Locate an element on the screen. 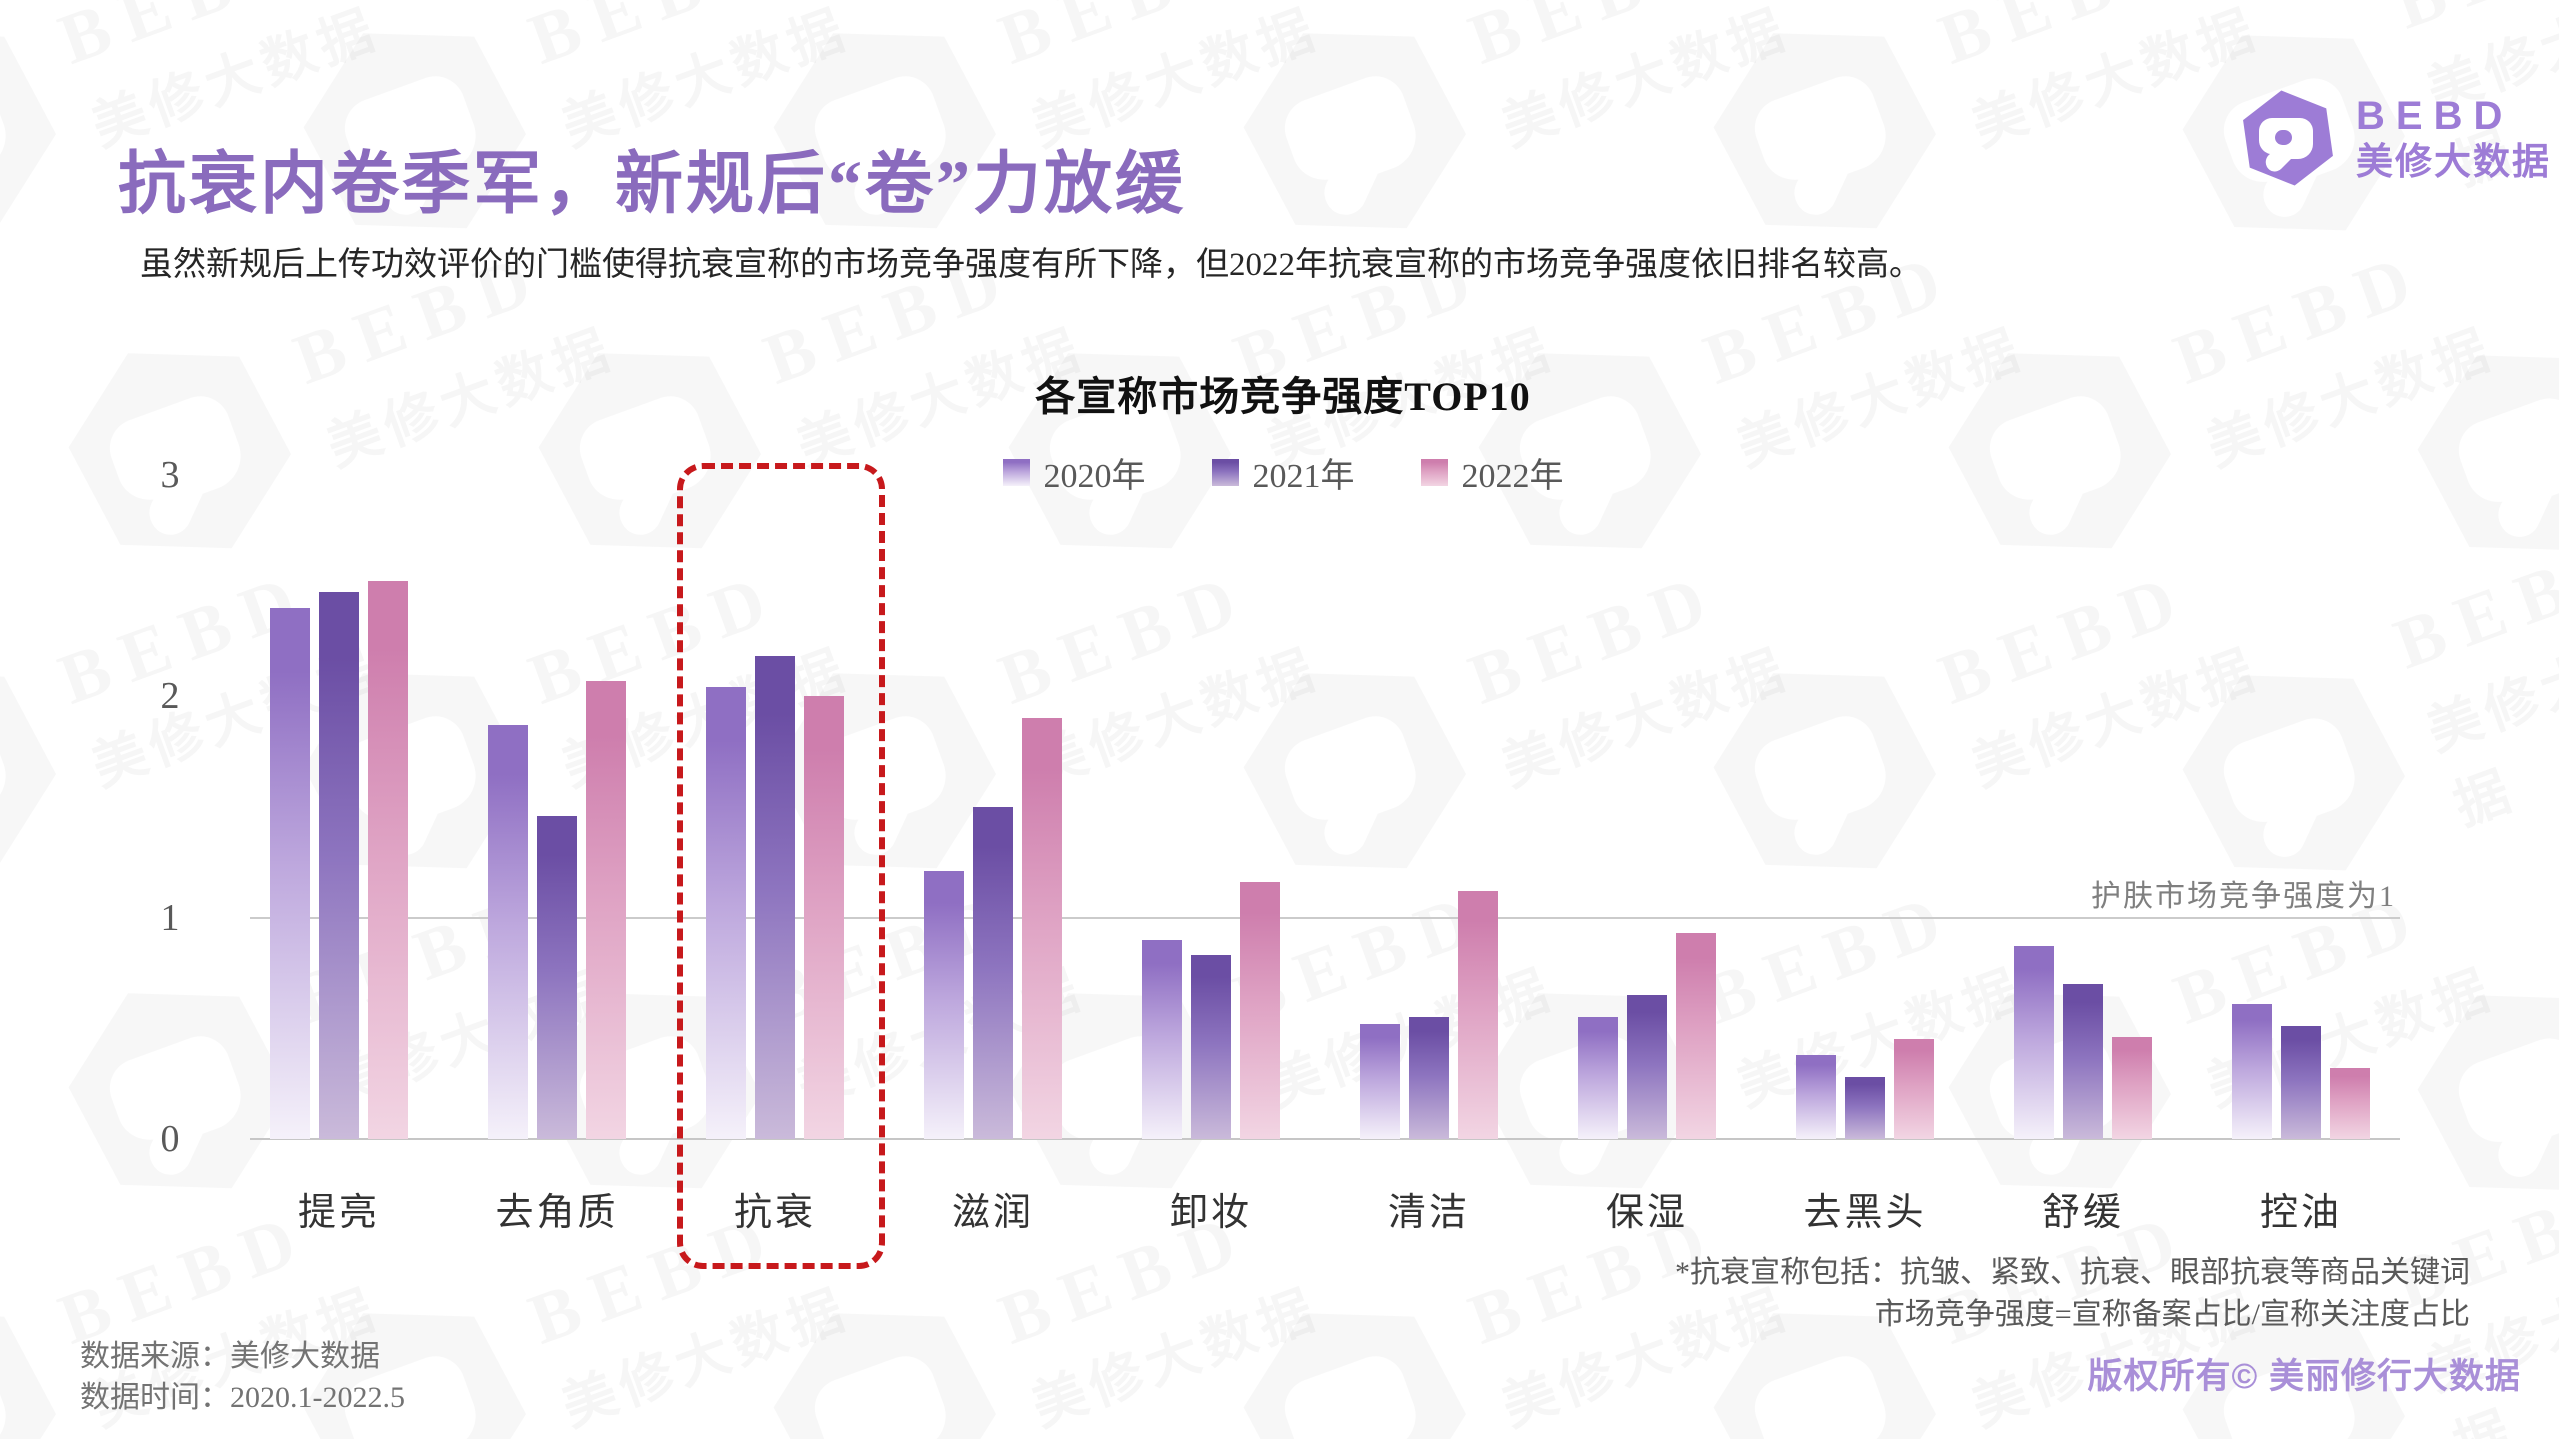 The image size is (2559, 1439). bar-group-控油 is located at coordinates (2301, 1071).